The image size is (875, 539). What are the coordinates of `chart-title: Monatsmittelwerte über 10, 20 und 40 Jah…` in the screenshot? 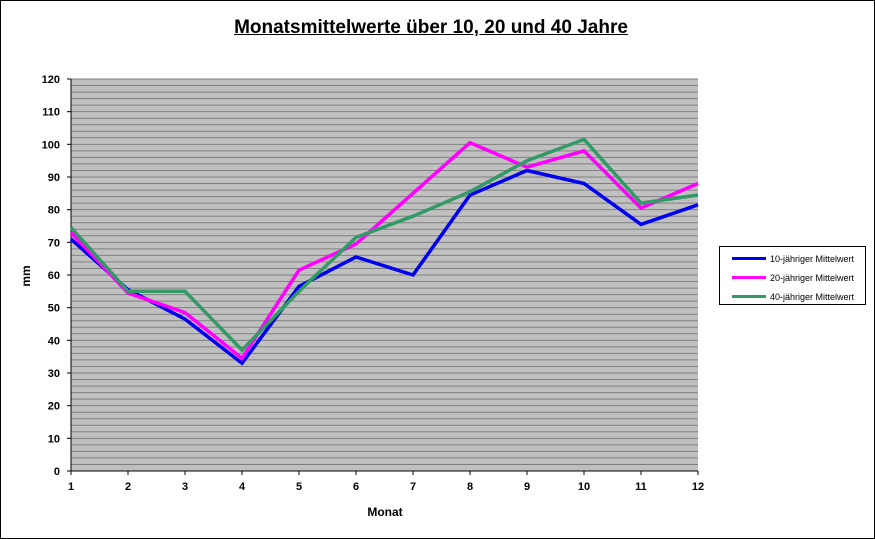 It's located at (431, 27).